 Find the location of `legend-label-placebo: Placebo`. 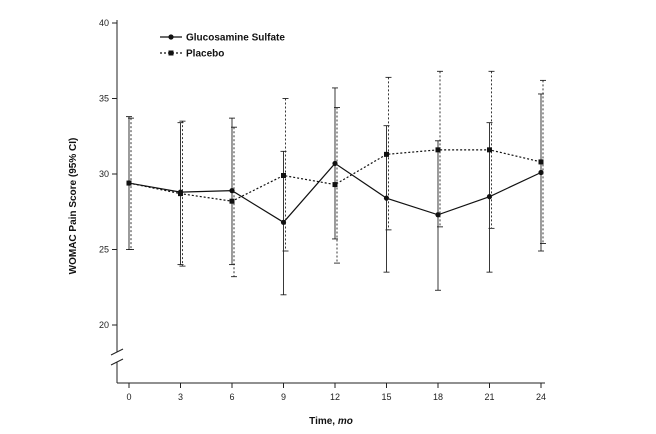

legend-label-placebo: Placebo is located at coordinates (205, 54).